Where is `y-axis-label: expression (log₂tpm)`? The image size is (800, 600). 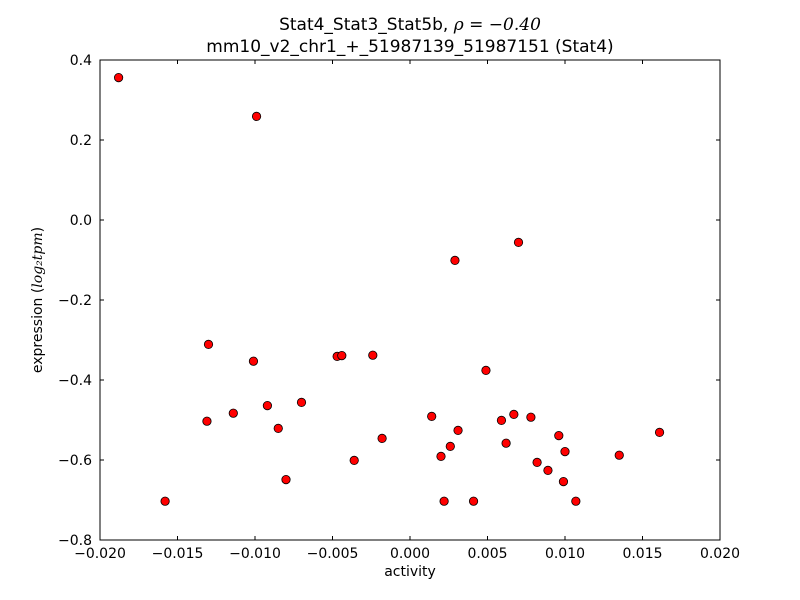 y-axis-label: expression (log₂tpm) is located at coordinates (38, 300).